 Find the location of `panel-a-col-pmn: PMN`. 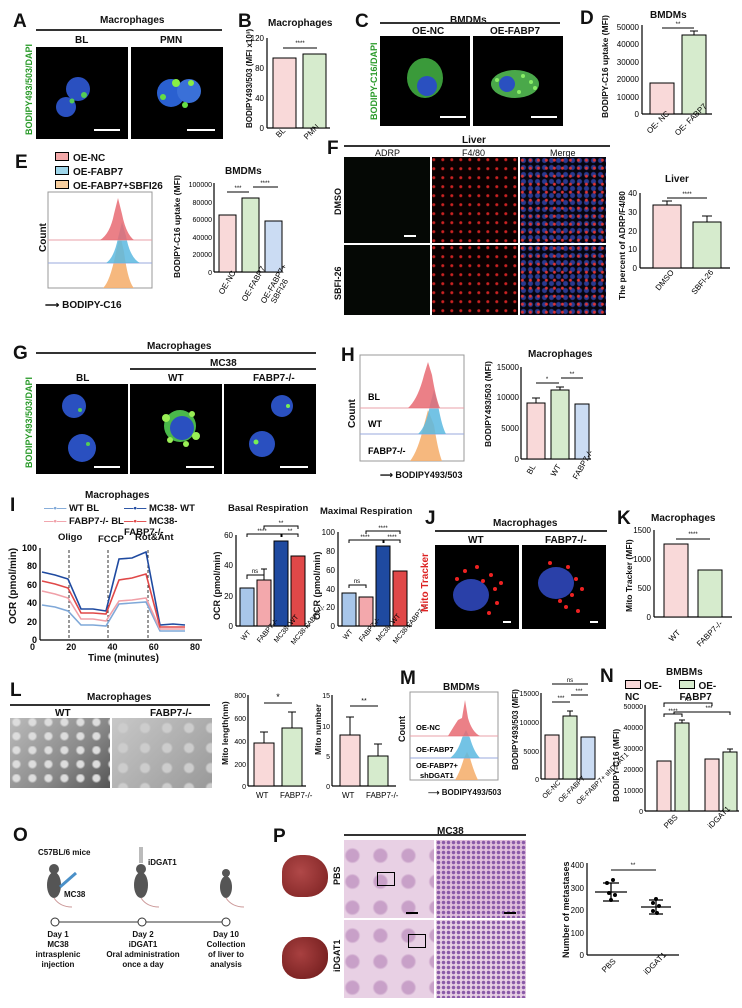

panel-a-col-pmn: PMN is located at coordinates (171, 40).